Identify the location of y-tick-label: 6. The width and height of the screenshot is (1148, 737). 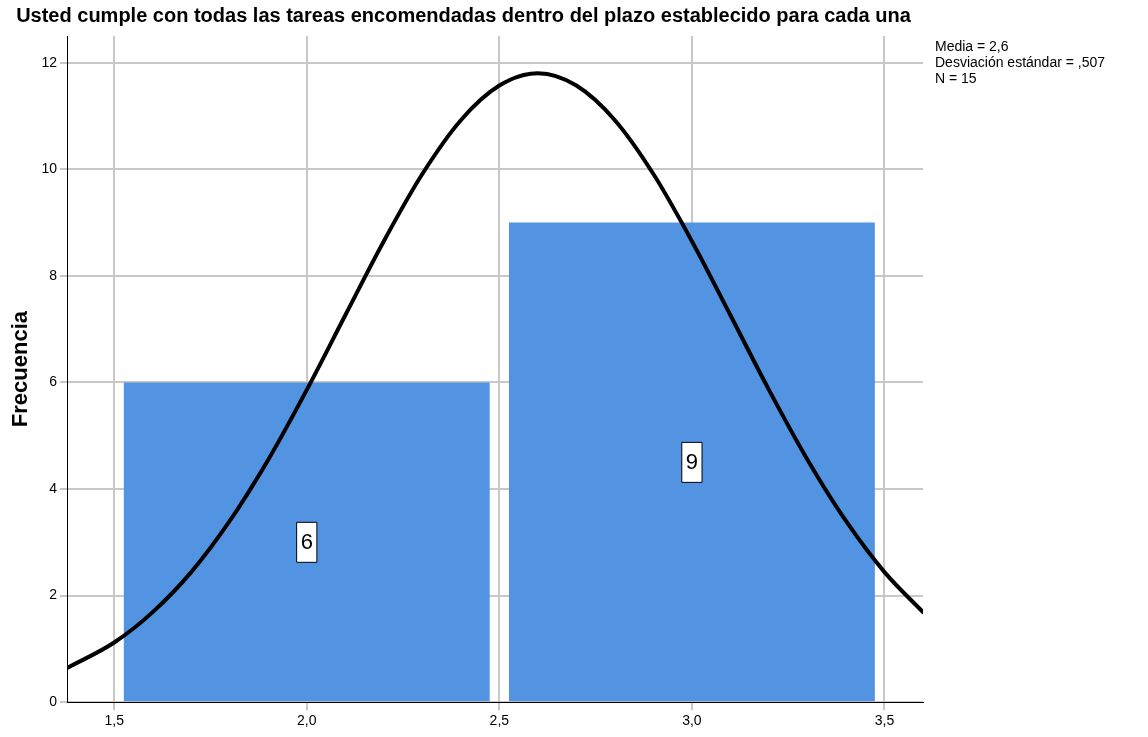
(53, 381).